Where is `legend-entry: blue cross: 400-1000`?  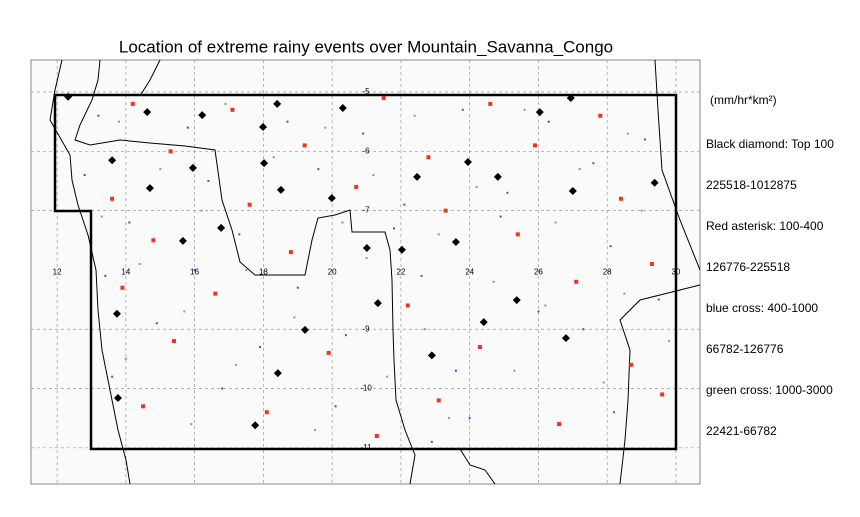
legend-entry: blue cross: 400-1000 is located at coordinates (762, 308).